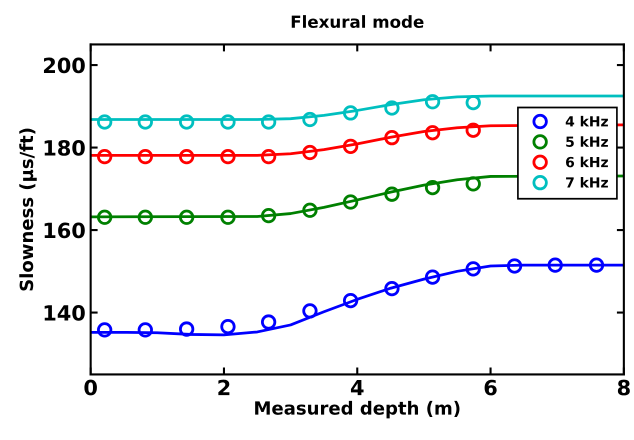  What do you see at coordinates (587, 121) in the screenshot?
I see `legend-label: 4 kHz` at bounding box center [587, 121].